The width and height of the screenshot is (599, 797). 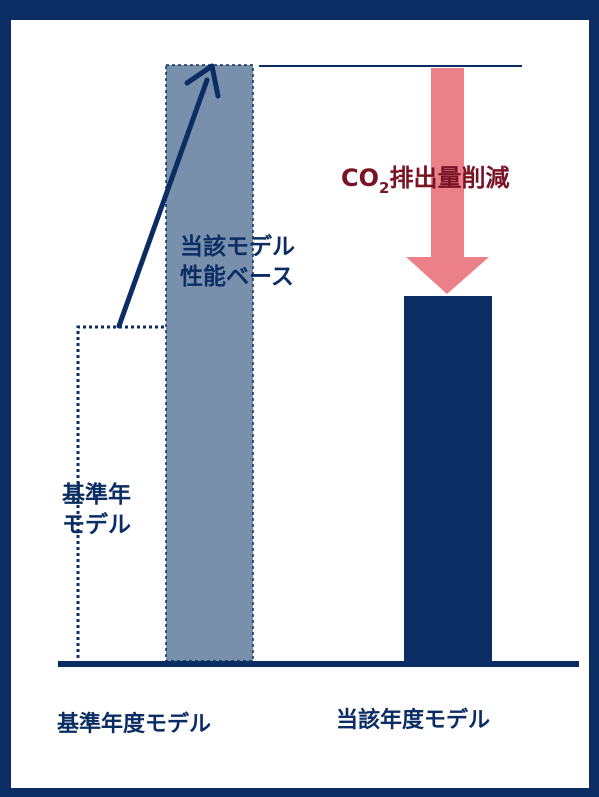 I want to click on base-year-model-outline, so click(x=121, y=494).